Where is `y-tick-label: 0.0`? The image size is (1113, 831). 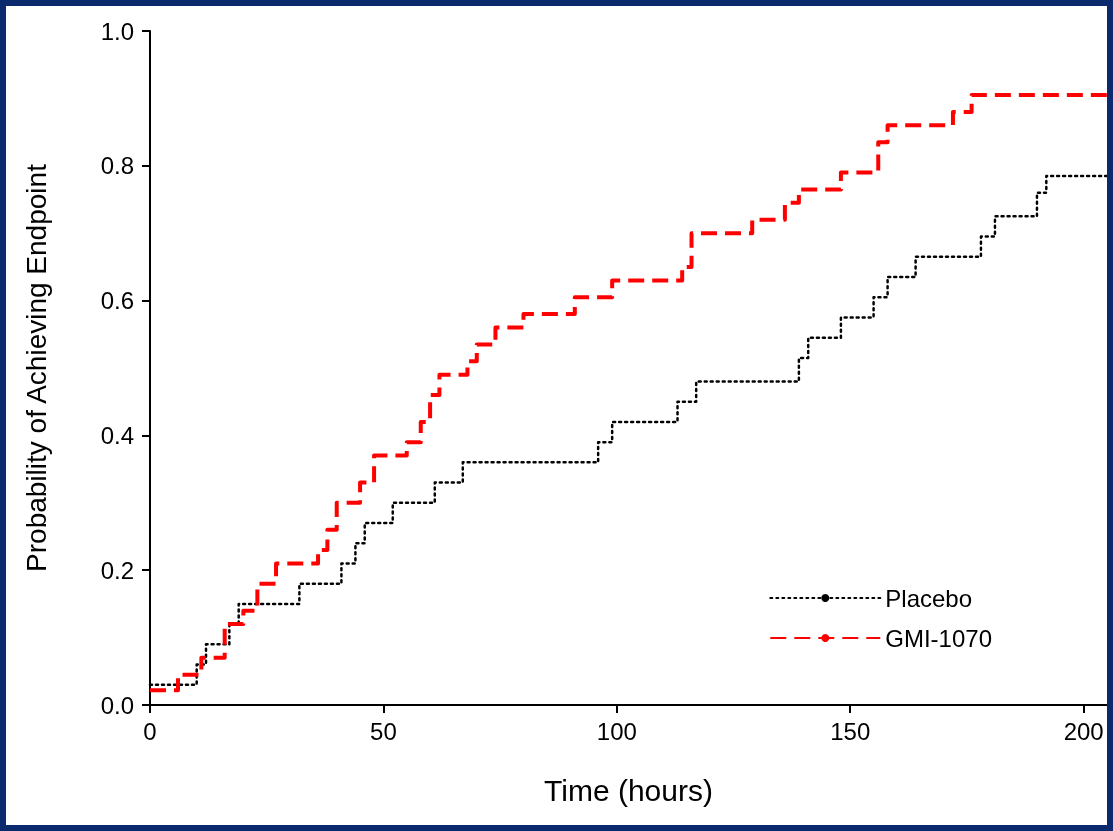 y-tick-label: 0.0 is located at coordinates (117, 705).